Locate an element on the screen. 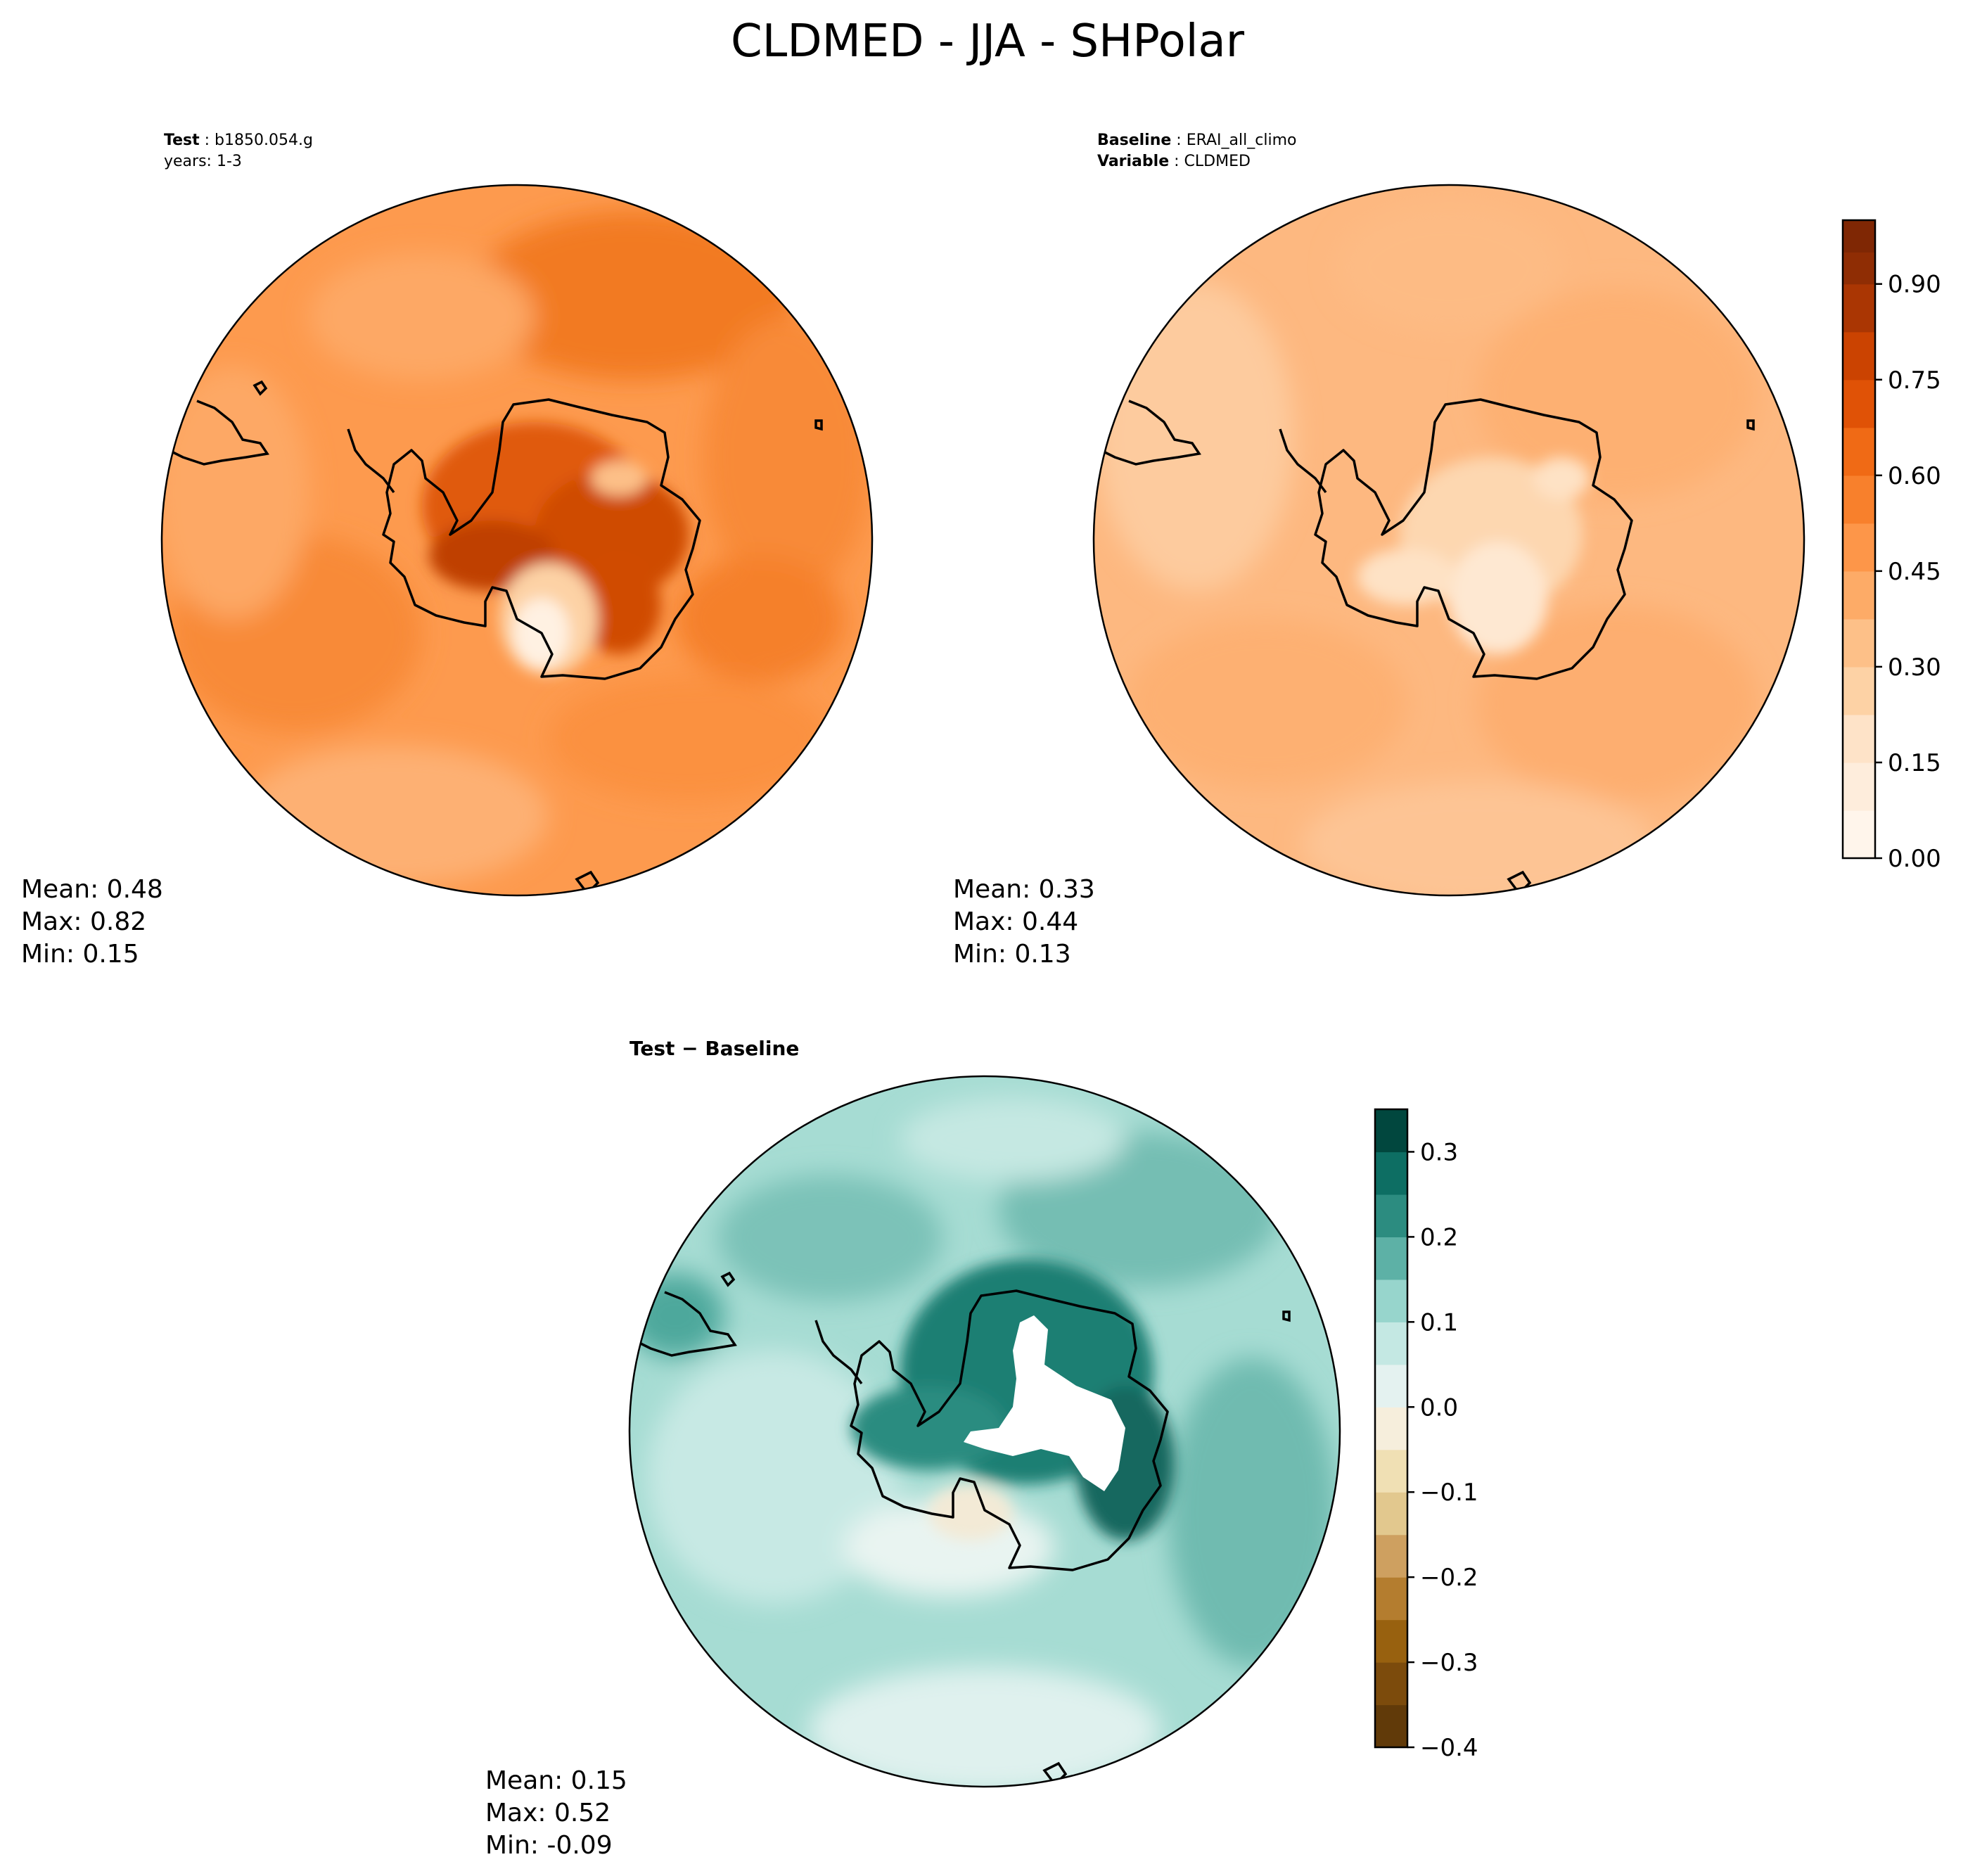  baseline-max: Max: 0.44 is located at coordinates (1015, 921).